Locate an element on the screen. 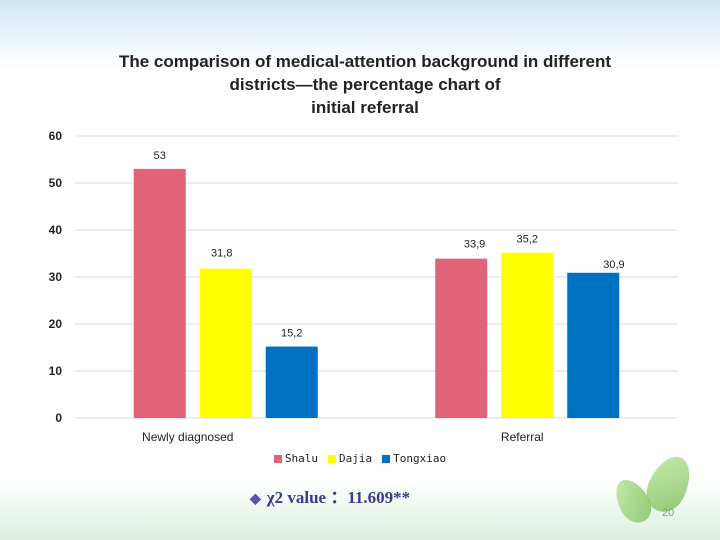 The image size is (720, 540). bar-tongxiao-referral is located at coordinates (593, 345).